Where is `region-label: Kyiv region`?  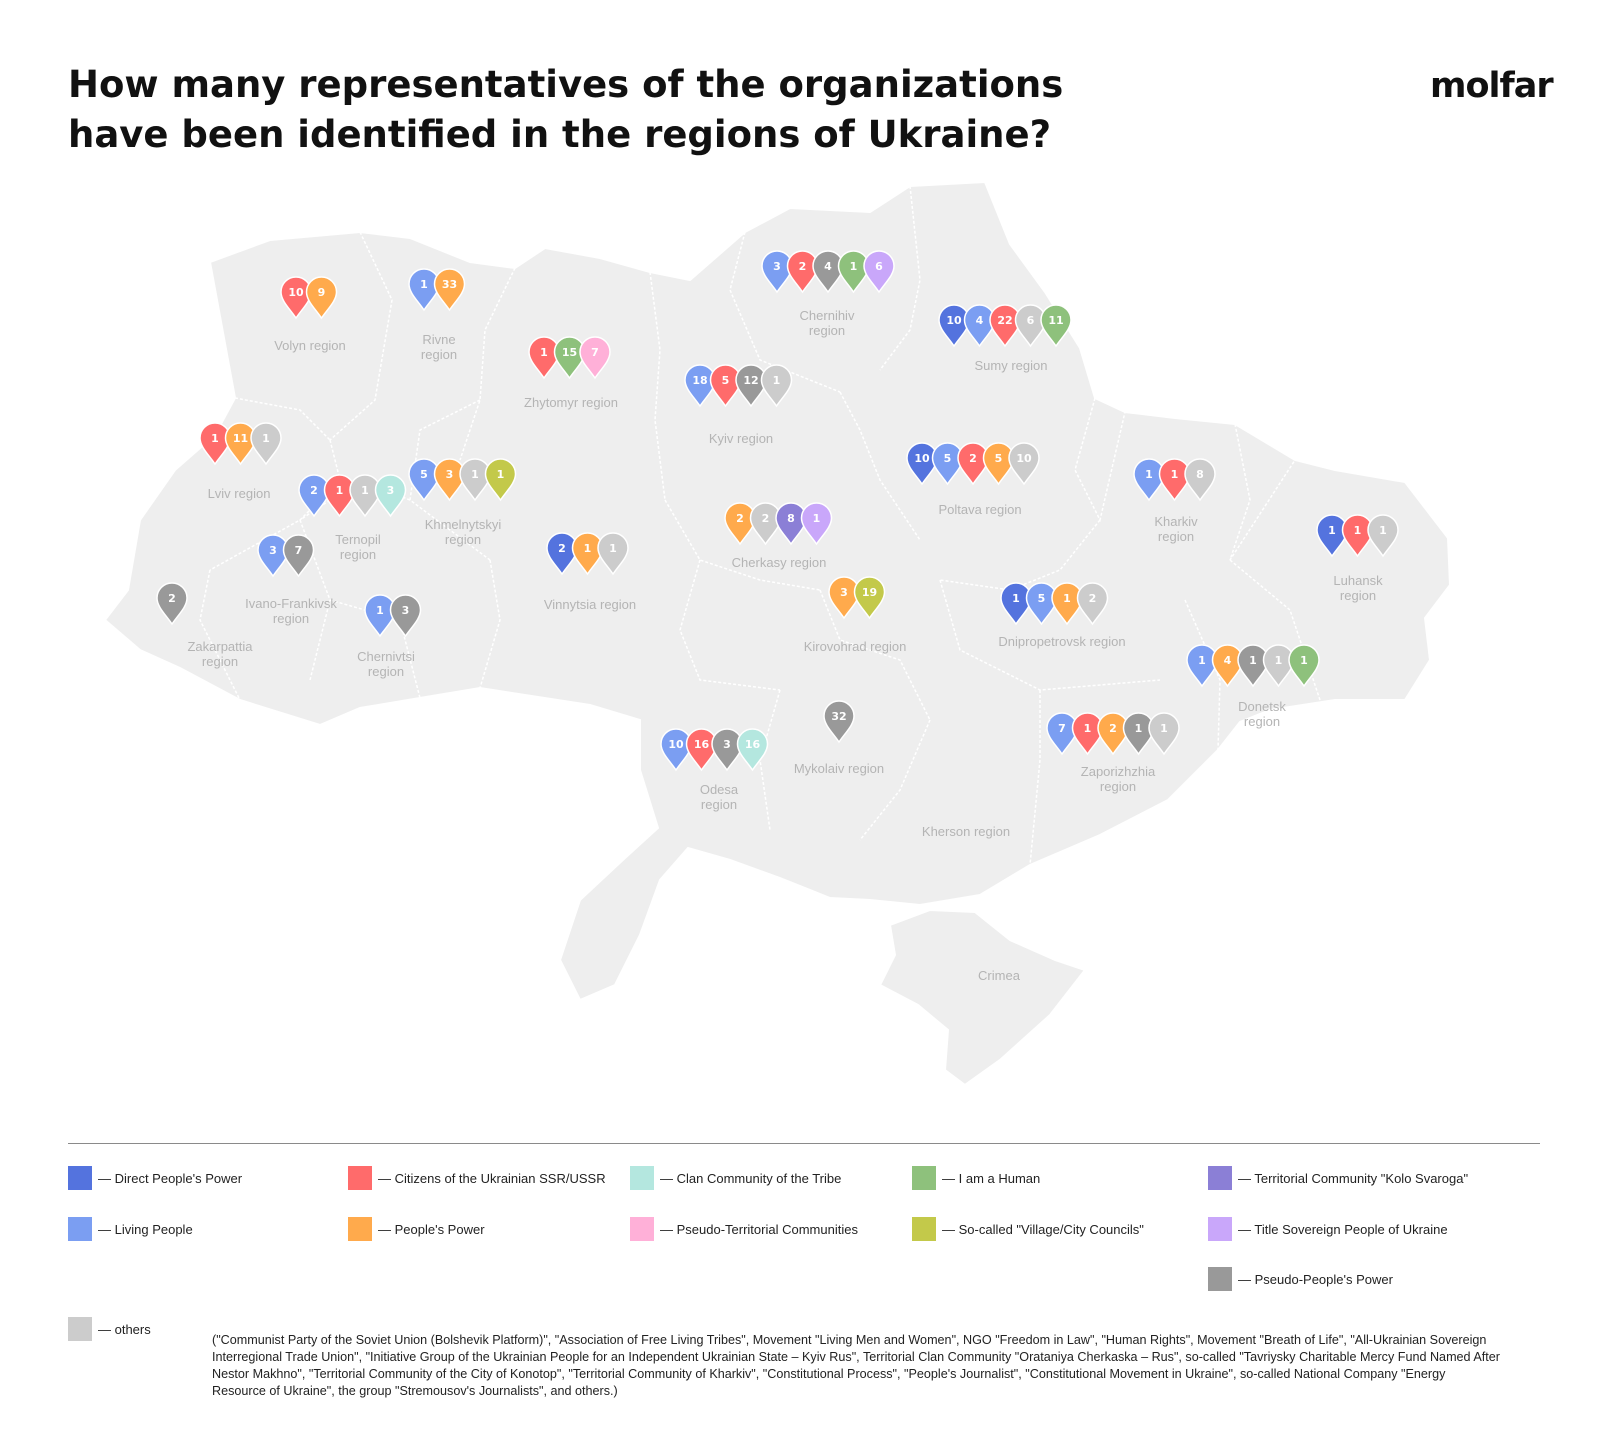 region-label: Kyiv region is located at coordinates (741, 438).